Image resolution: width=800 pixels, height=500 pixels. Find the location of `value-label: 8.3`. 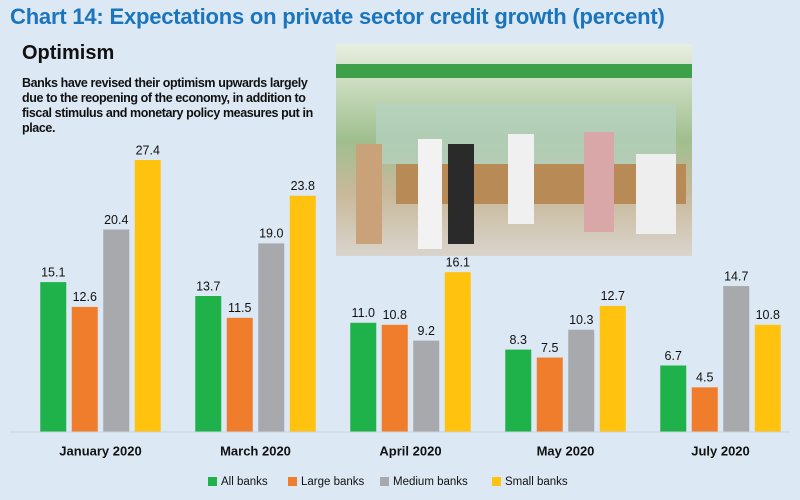

value-label: 8.3 is located at coordinates (518, 340).